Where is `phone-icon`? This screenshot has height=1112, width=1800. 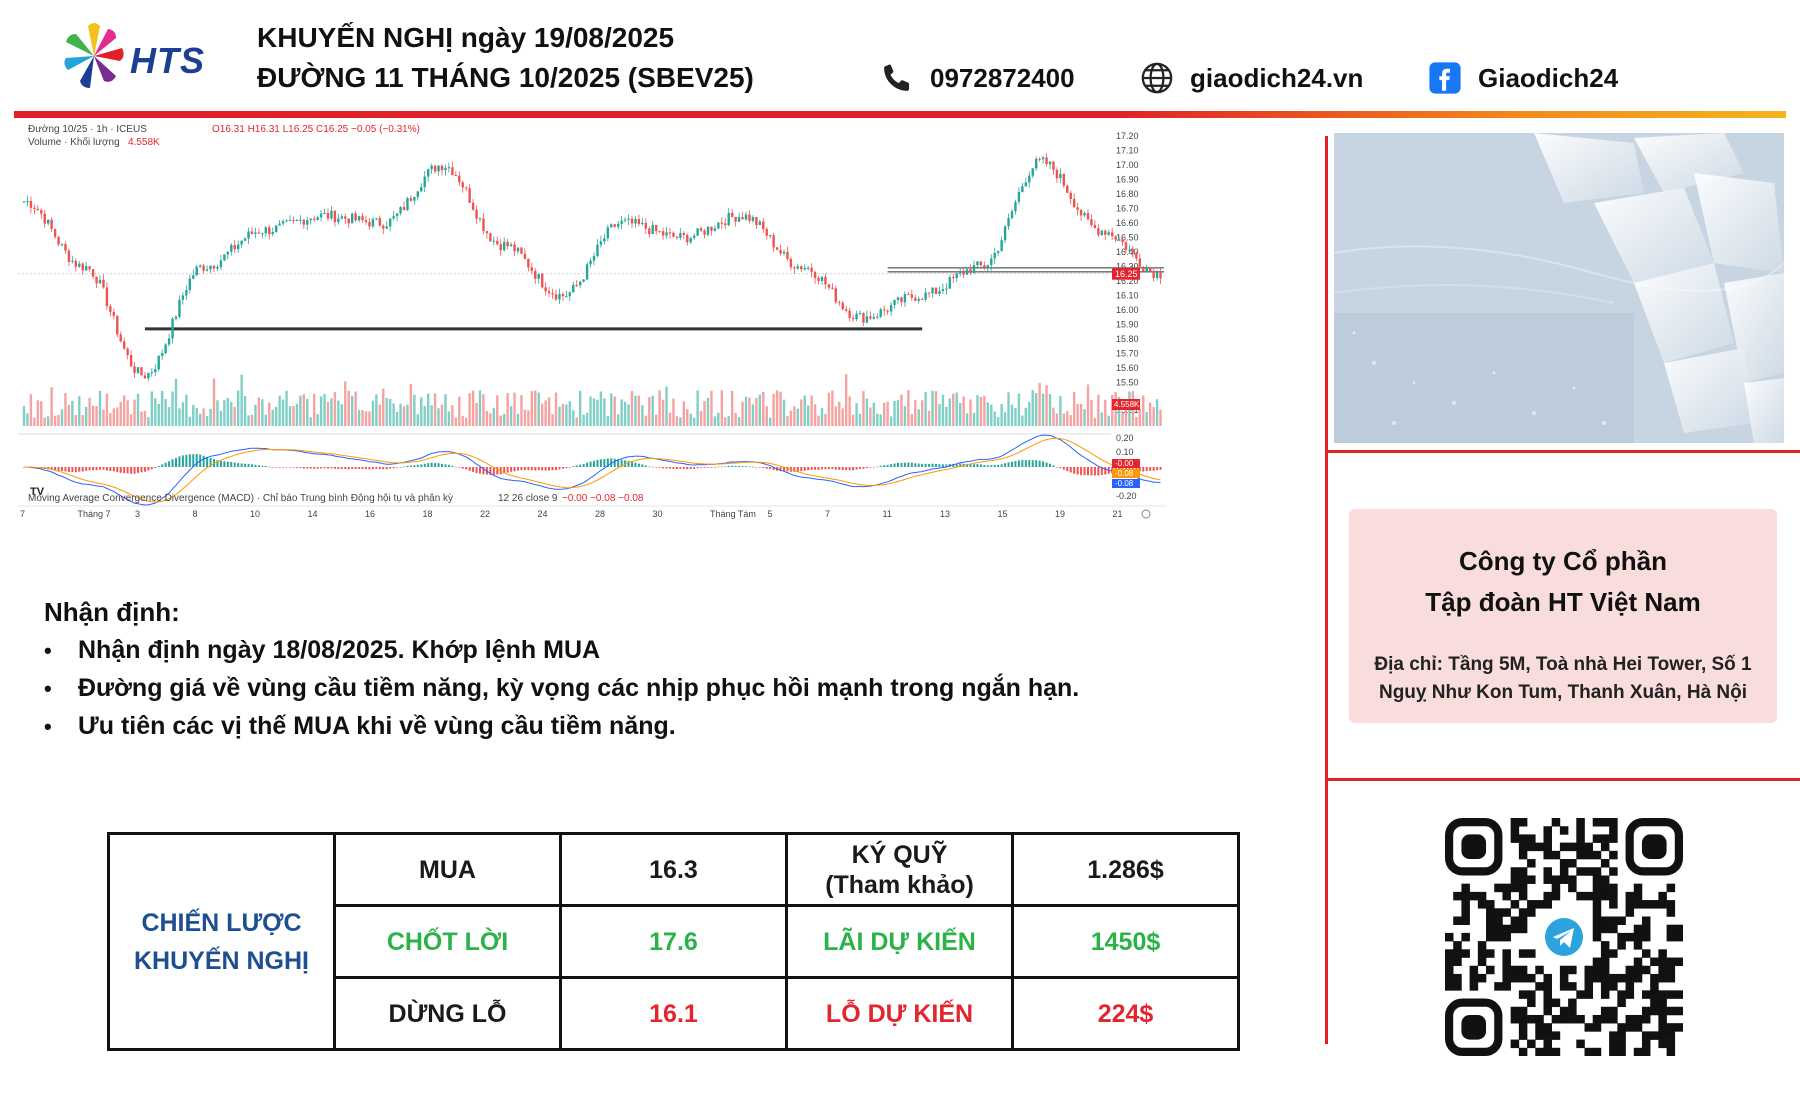 phone-icon is located at coordinates (897, 78).